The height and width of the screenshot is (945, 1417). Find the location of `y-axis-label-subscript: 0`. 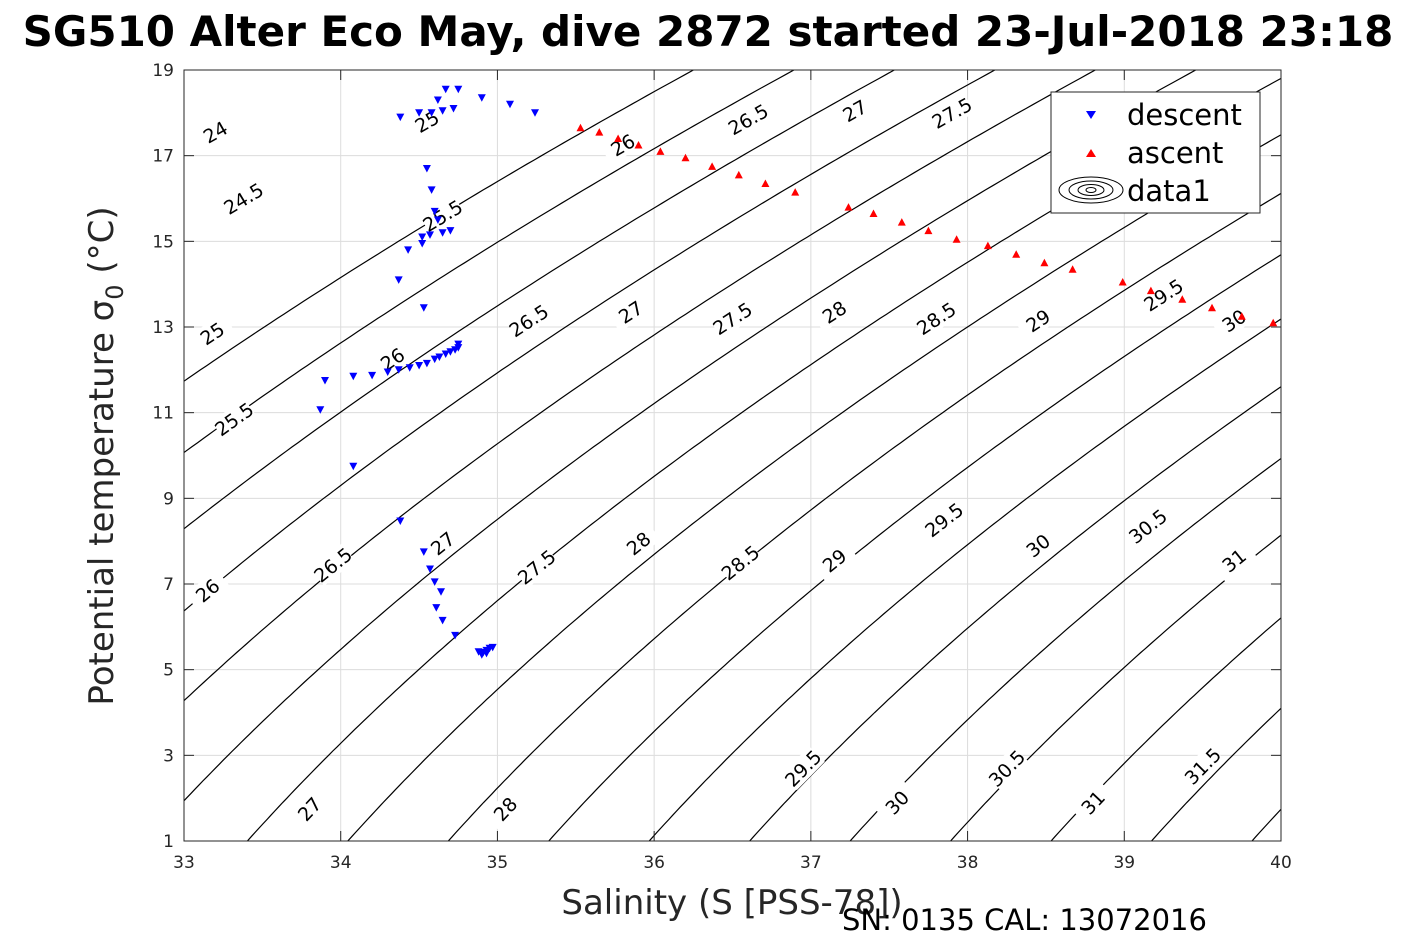

y-axis-label-subscript: 0 is located at coordinates (115, 291).